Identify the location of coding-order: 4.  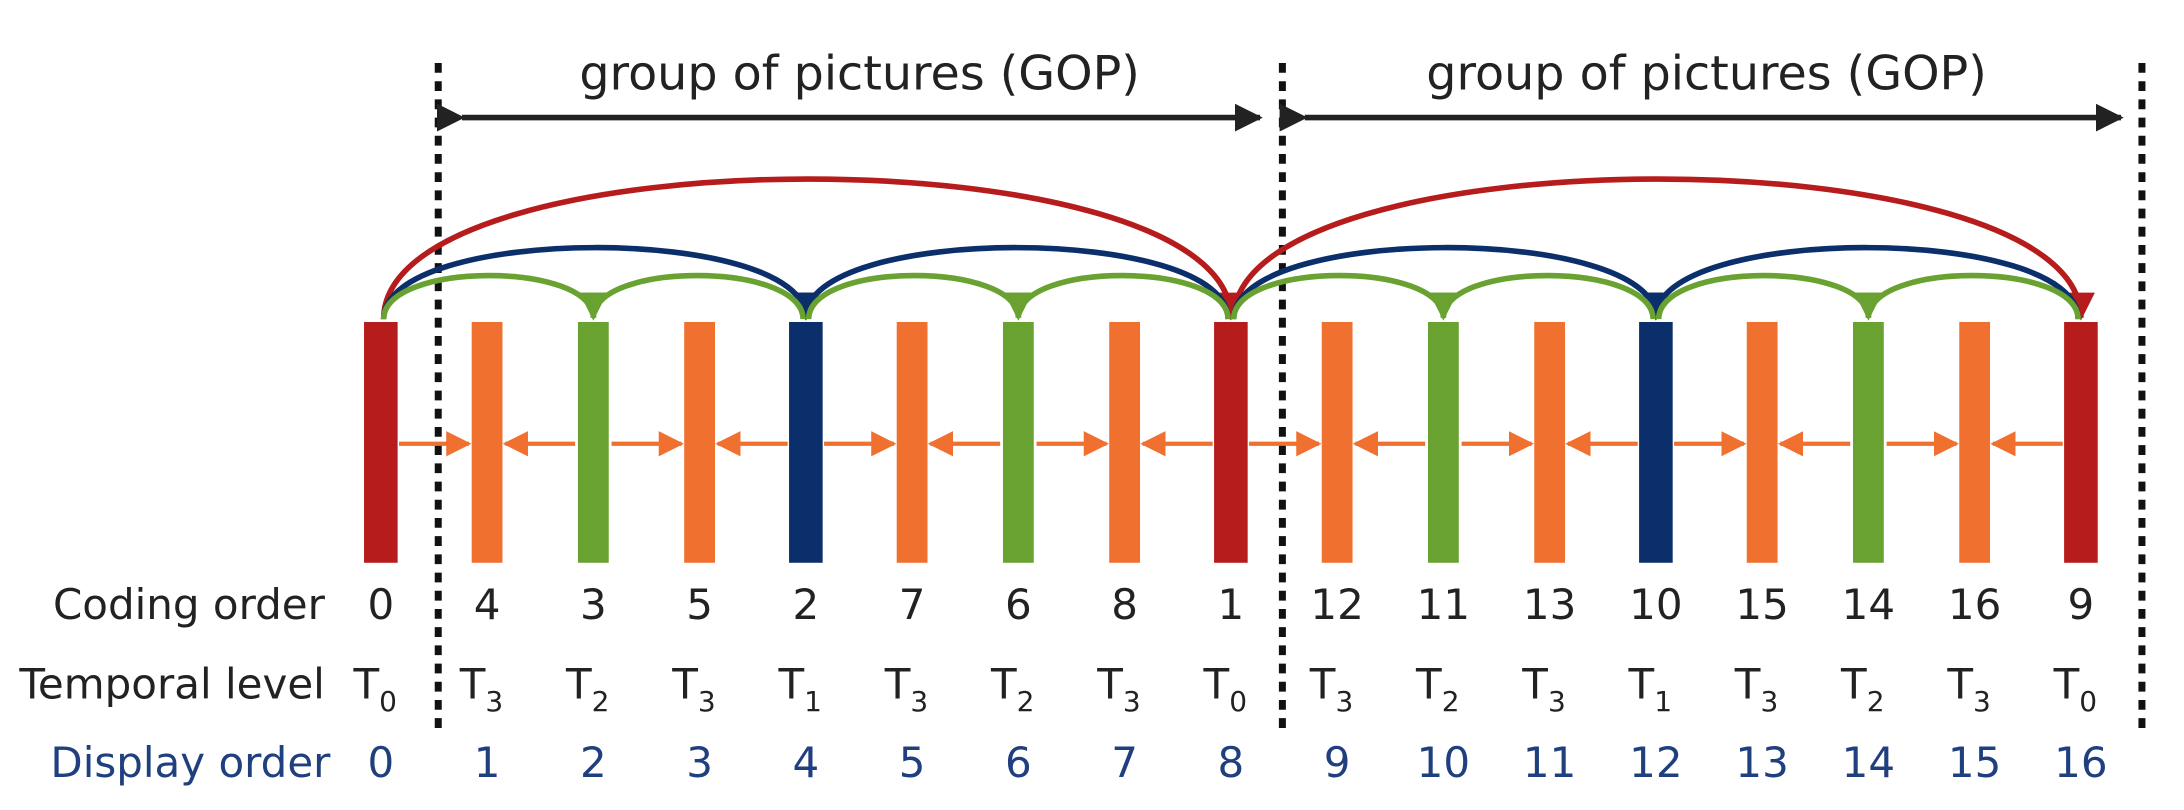
(487, 604).